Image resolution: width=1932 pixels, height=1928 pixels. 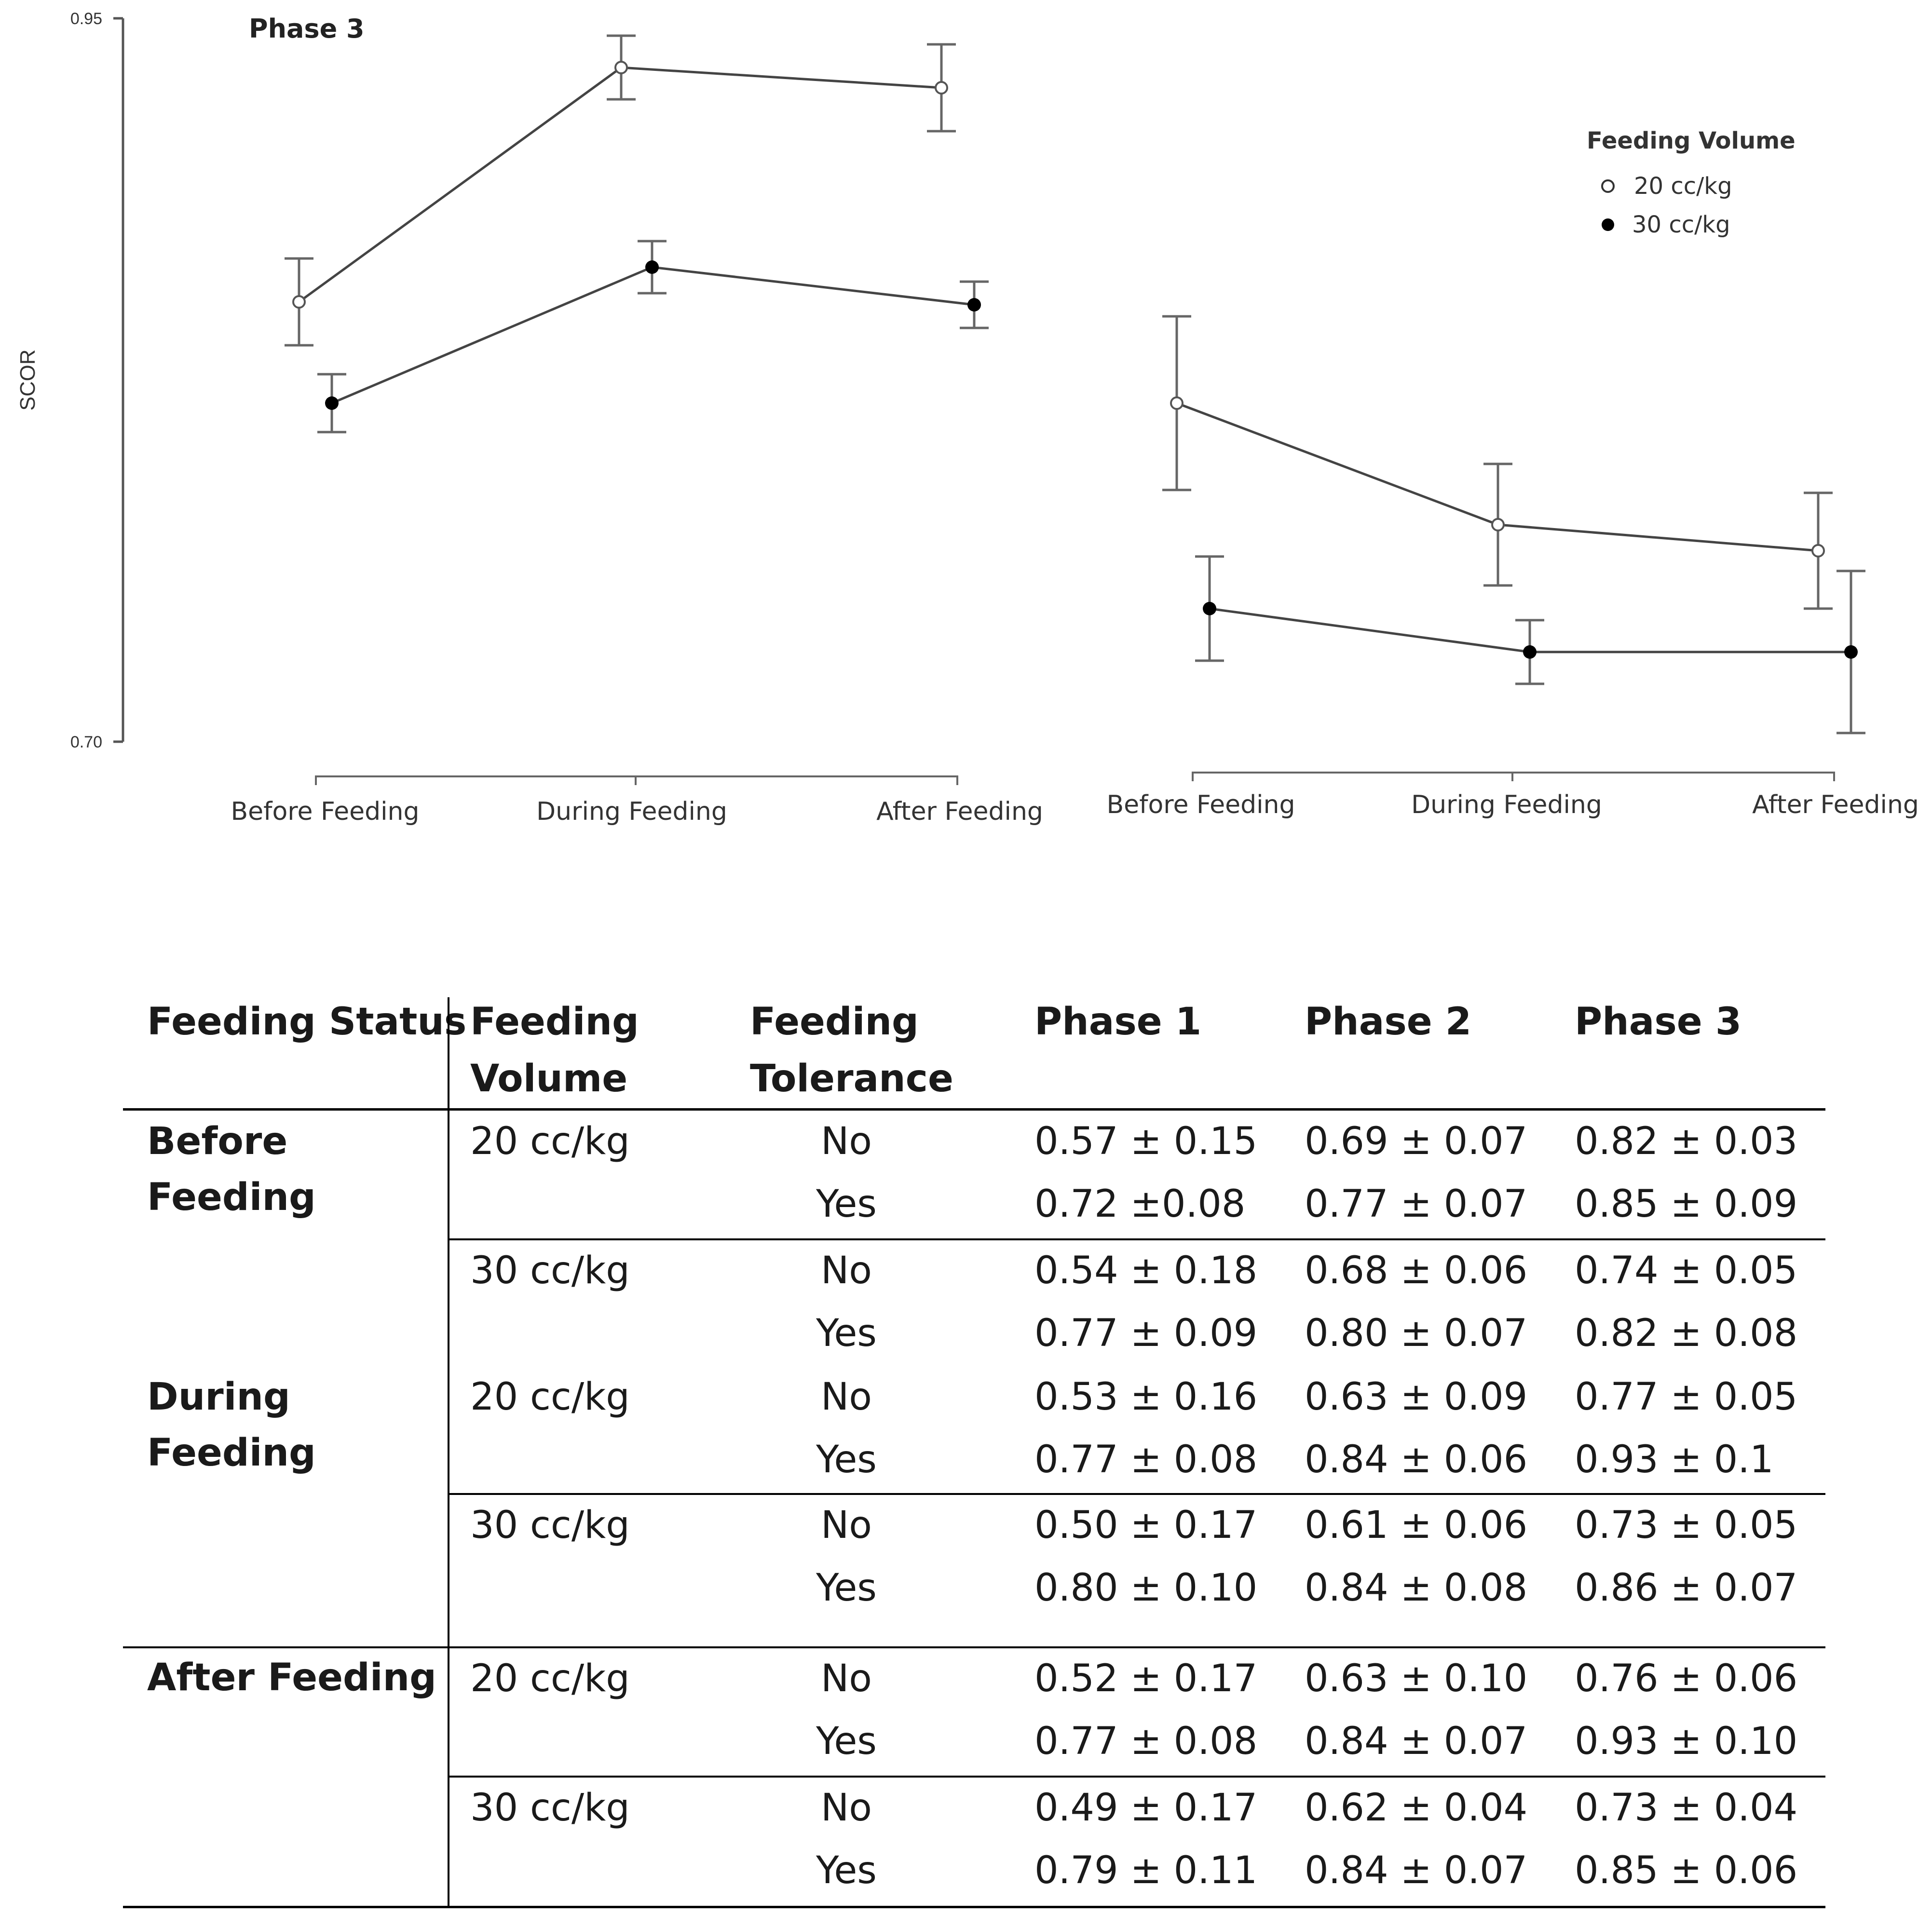 What do you see at coordinates (1416, 1397) in the screenshot?
I see `cell-phase-2: 0.63 ± 0.09` at bounding box center [1416, 1397].